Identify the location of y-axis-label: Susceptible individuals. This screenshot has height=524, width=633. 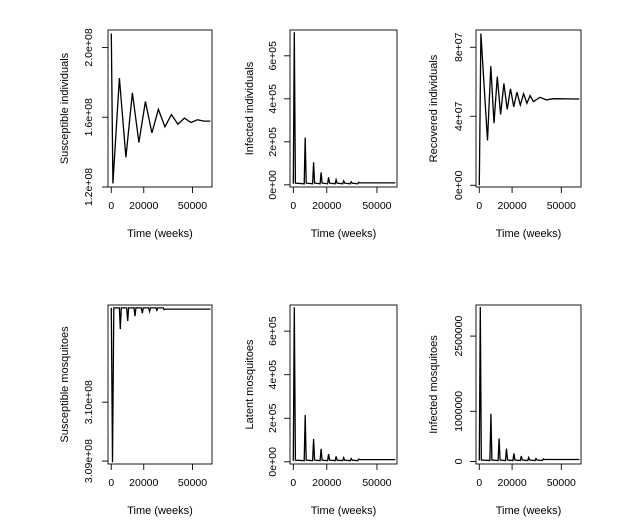
(65, 108).